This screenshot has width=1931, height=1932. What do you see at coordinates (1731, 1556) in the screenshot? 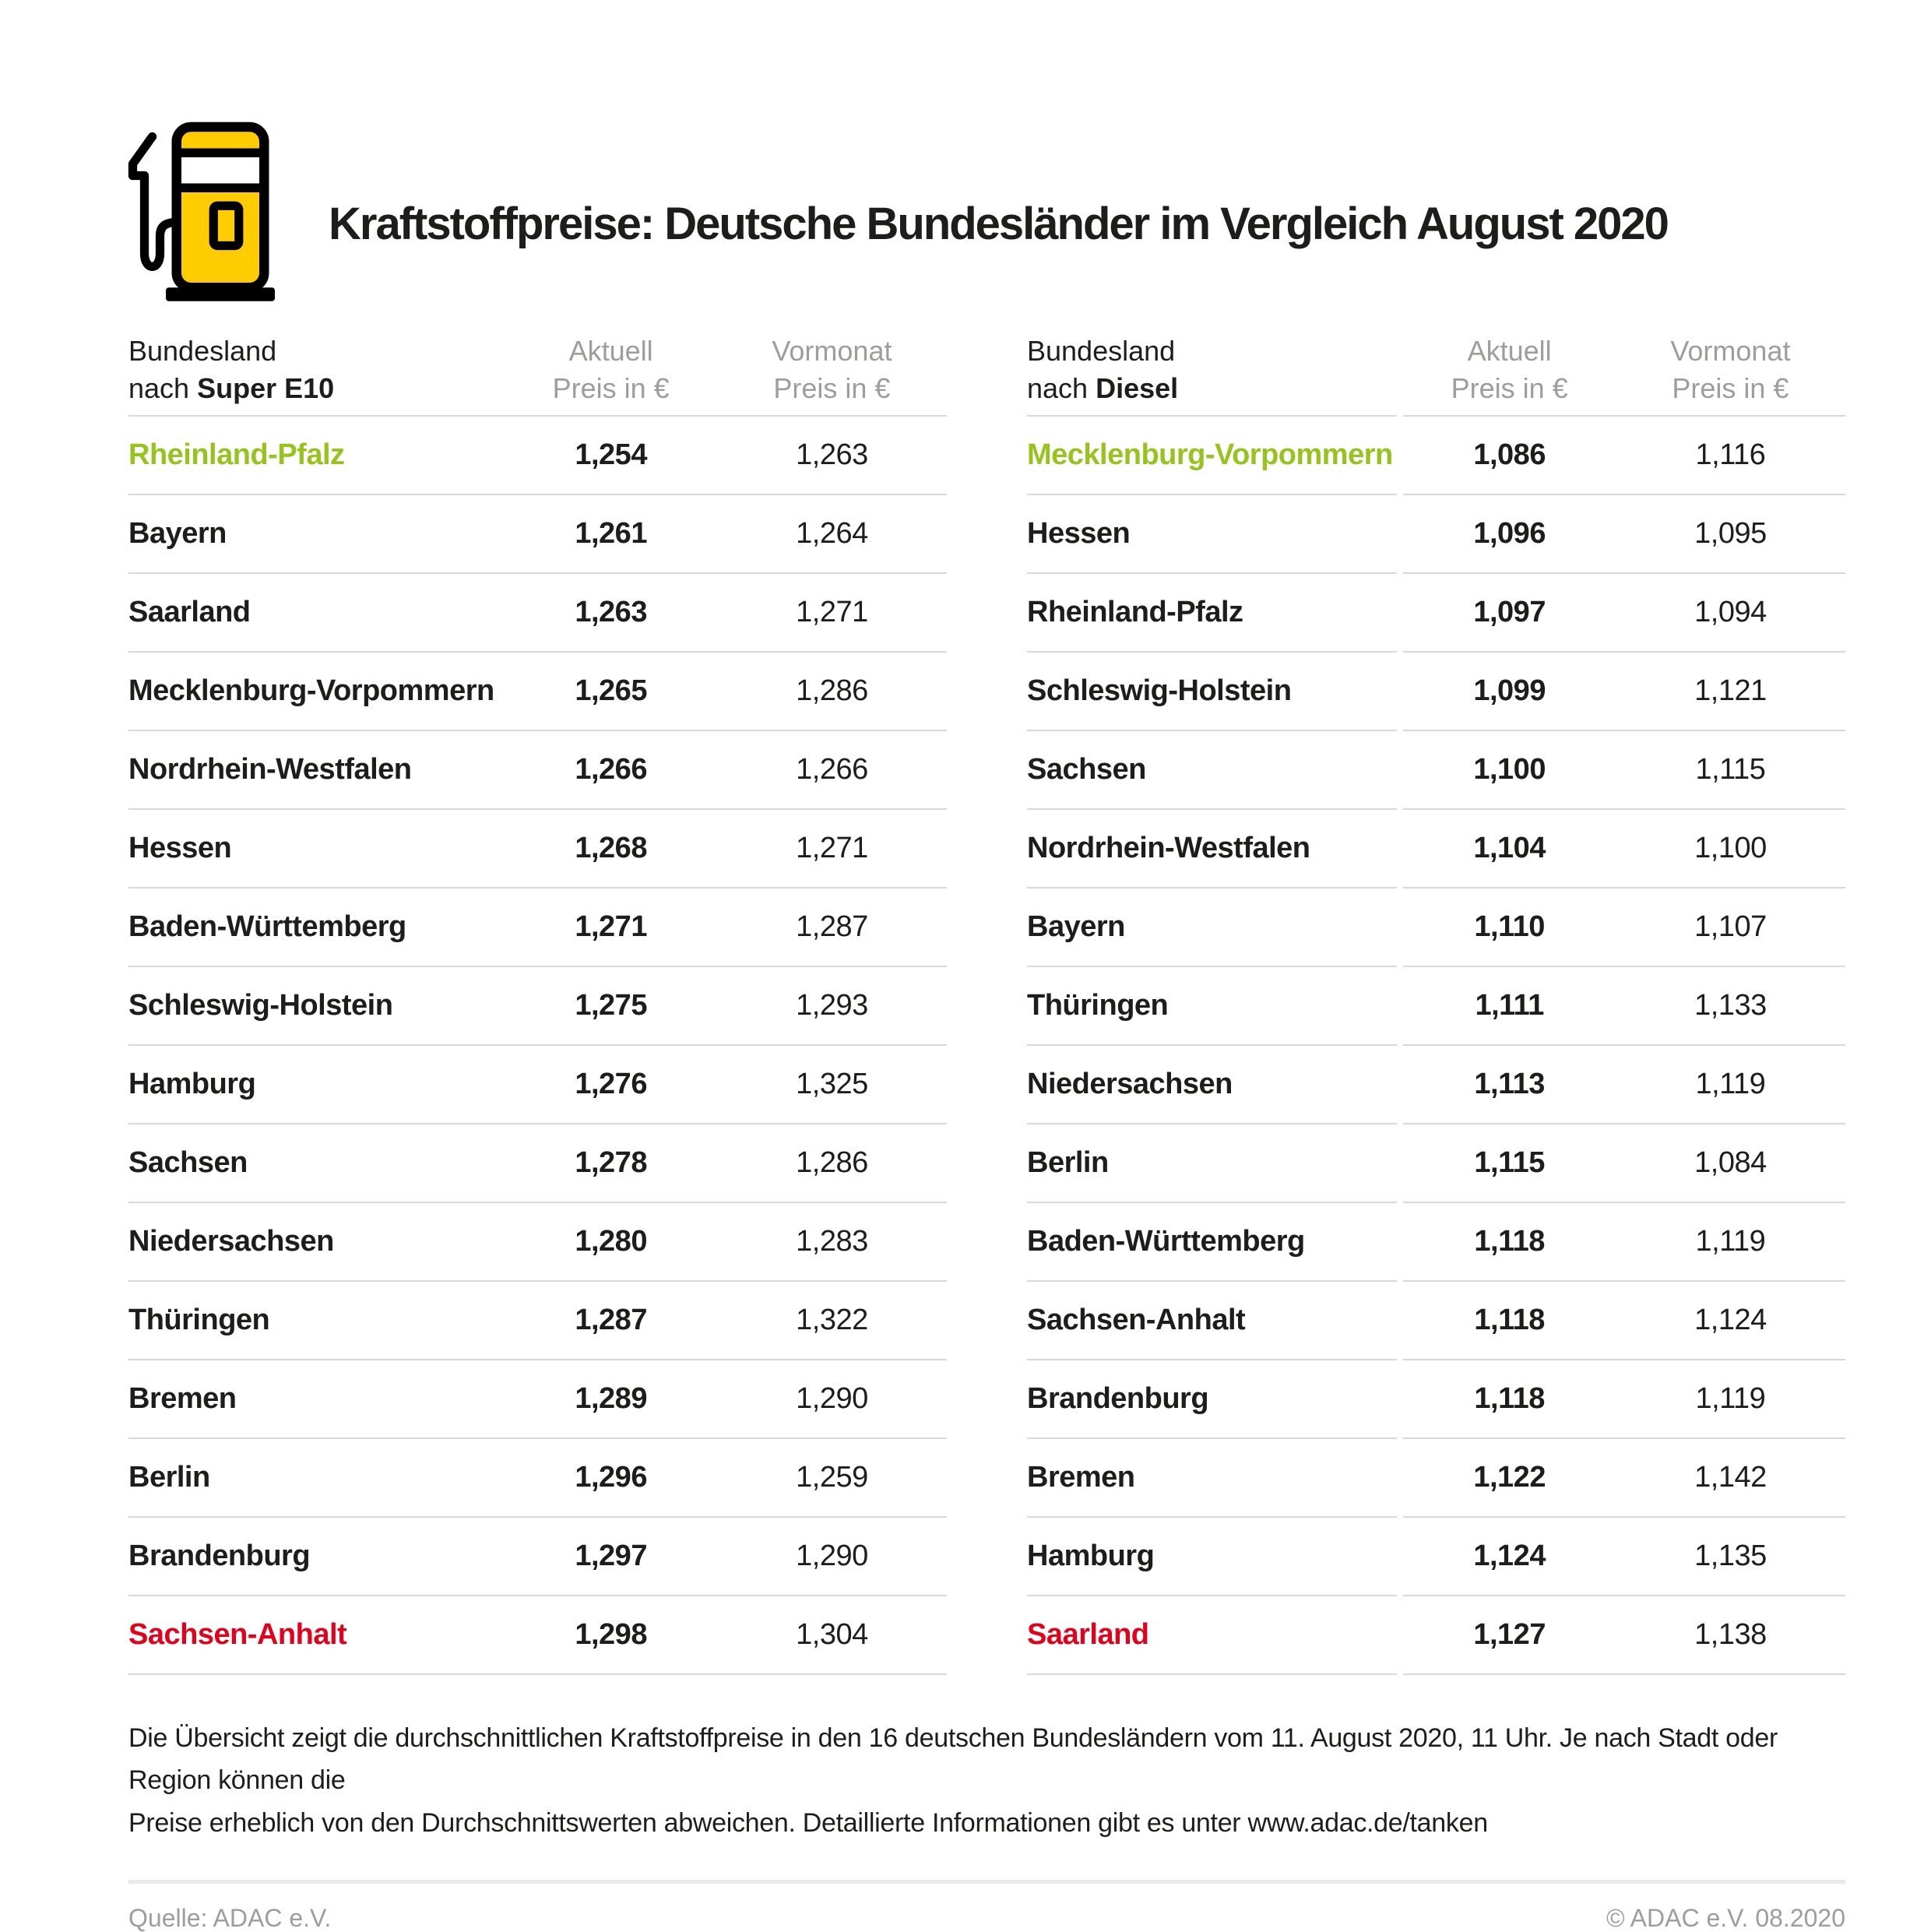
I see `vormonat-cell: 1,135` at bounding box center [1731, 1556].